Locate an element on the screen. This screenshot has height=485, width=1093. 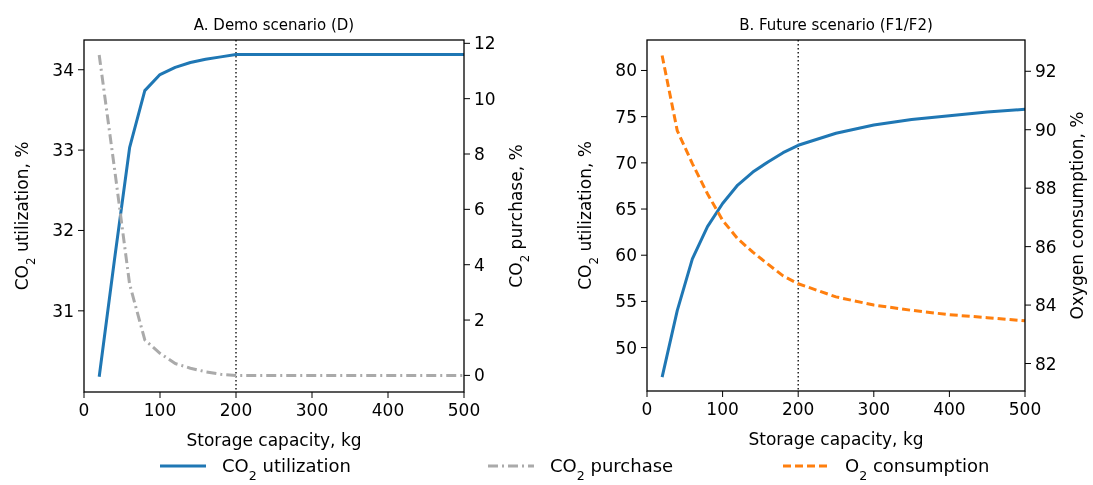
y-tick-label: 55 is located at coordinates (626, 301).